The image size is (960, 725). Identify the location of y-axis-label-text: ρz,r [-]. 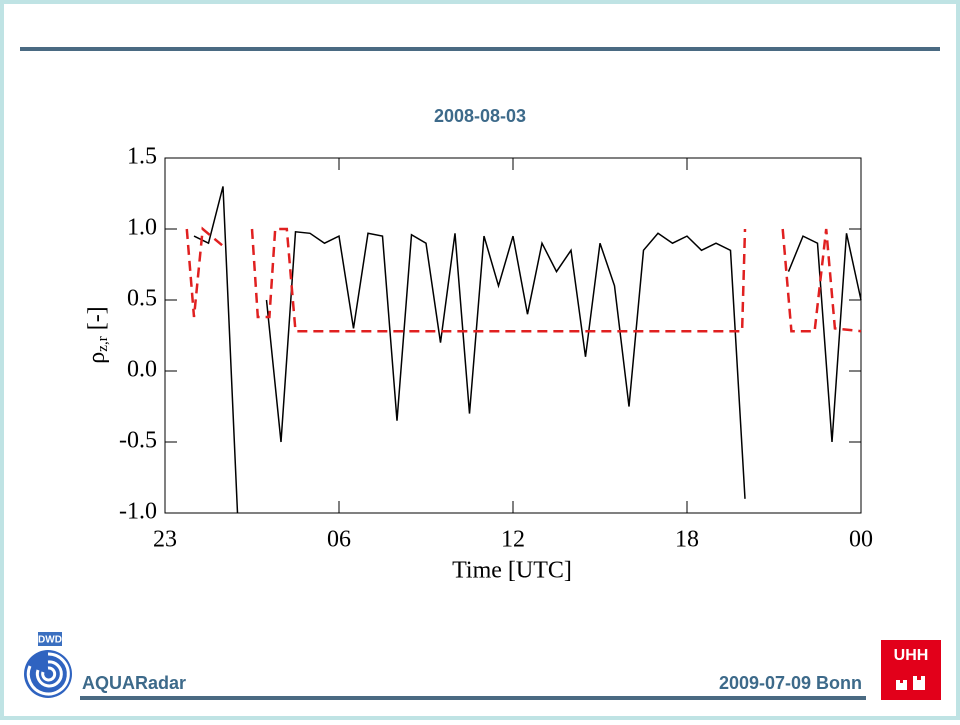
(98, 334).